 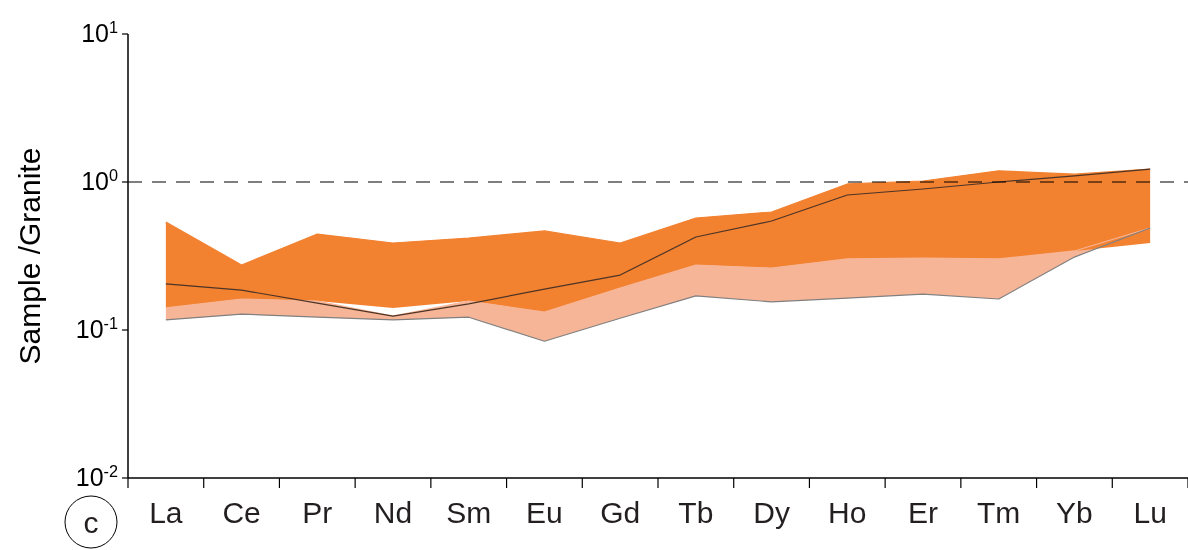 I want to click on x-tick-label: Lu, so click(x=1150, y=512).